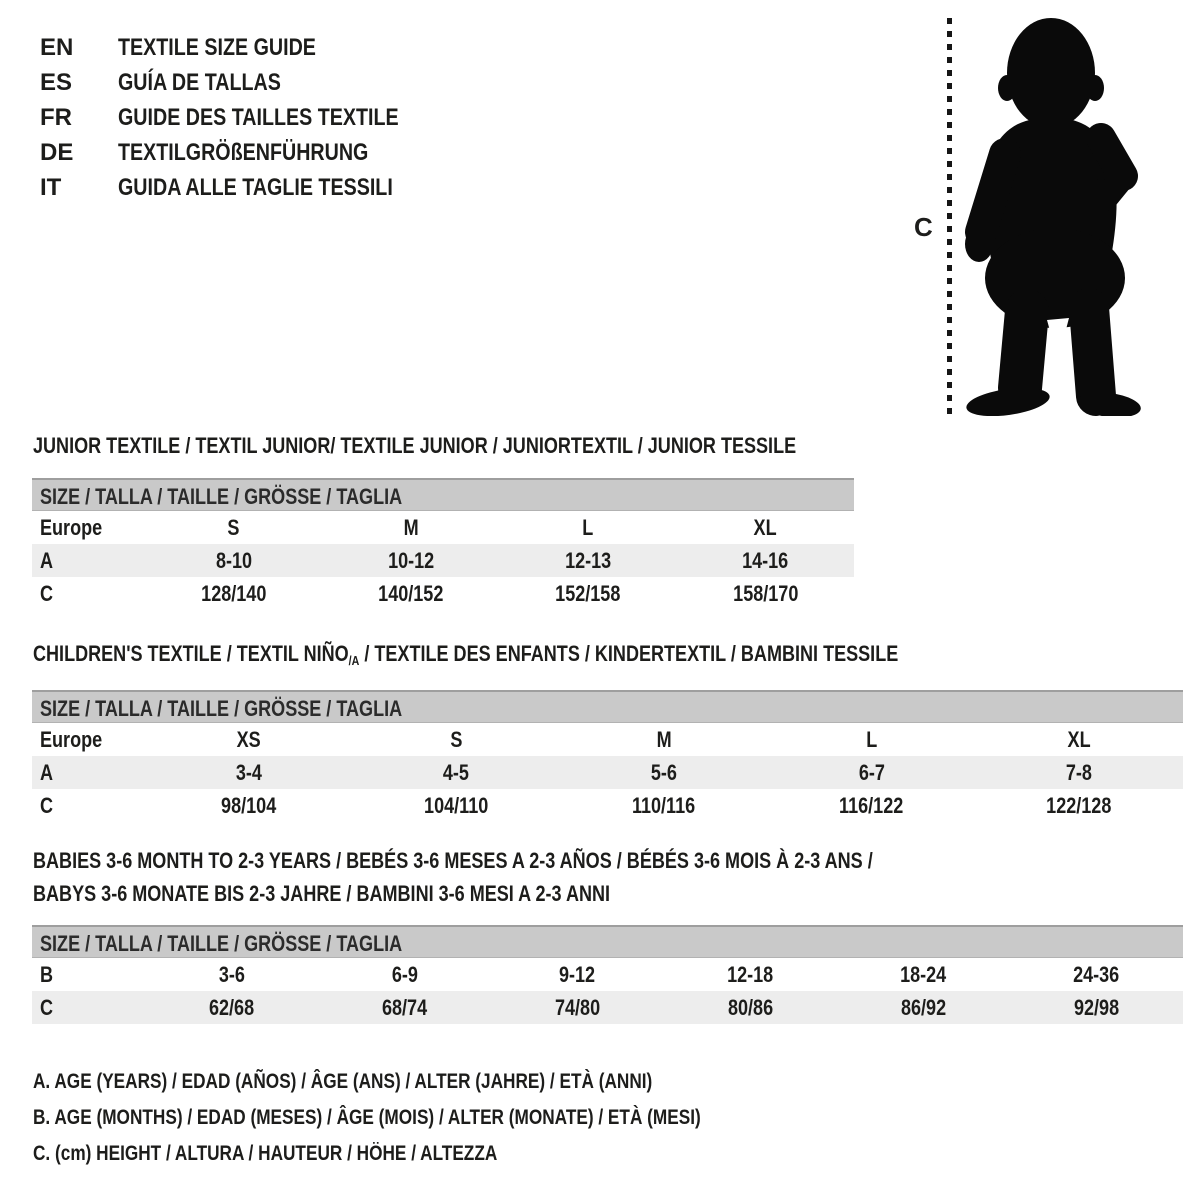 The image size is (1200, 1200). What do you see at coordinates (923, 974) in the screenshot?
I see `months-value: 18-24` at bounding box center [923, 974].